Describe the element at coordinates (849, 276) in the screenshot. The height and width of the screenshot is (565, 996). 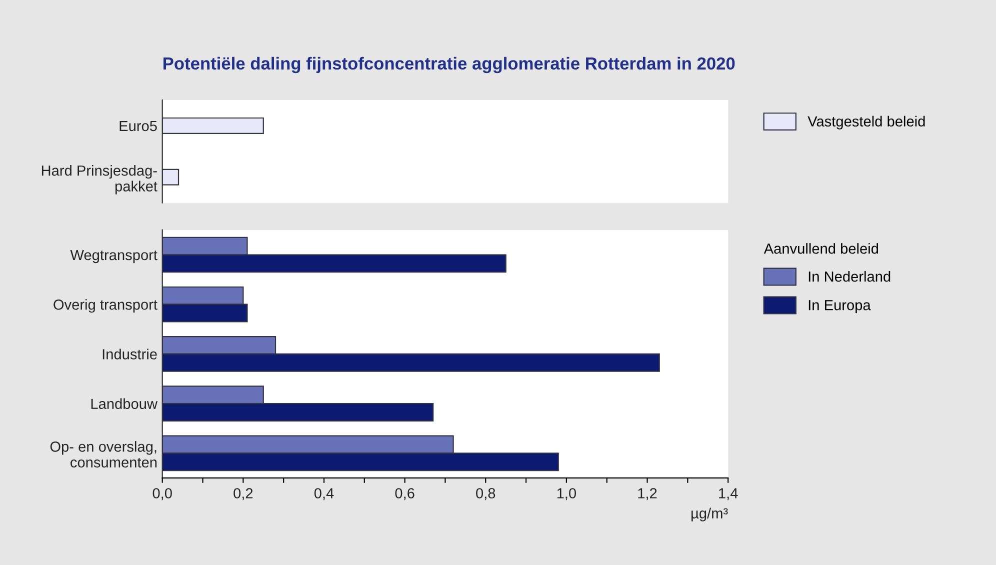
I see `legend-label: In Nederland` at that location.